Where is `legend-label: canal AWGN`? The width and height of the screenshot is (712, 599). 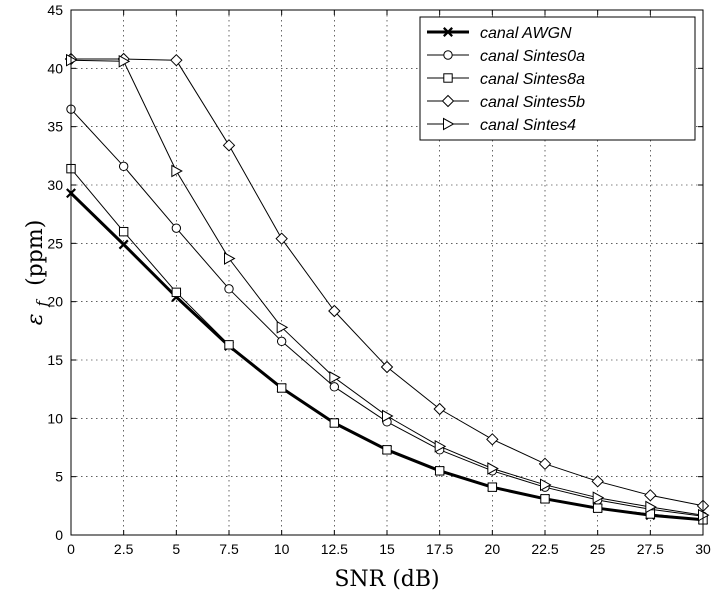
legend-label: canal AWGN is located at coordinates (526, 33).